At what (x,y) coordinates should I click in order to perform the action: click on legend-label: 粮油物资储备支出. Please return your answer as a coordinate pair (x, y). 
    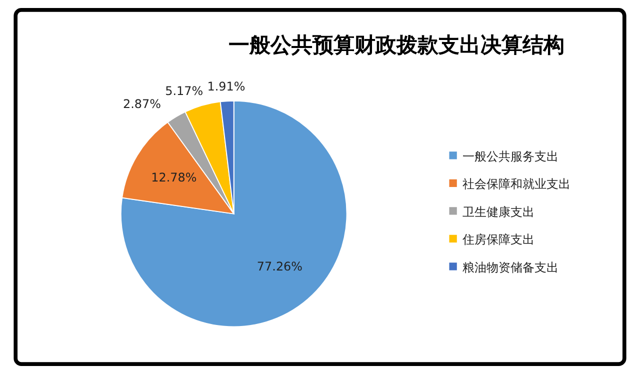
    Looking at the image, I should click on (510, 267).